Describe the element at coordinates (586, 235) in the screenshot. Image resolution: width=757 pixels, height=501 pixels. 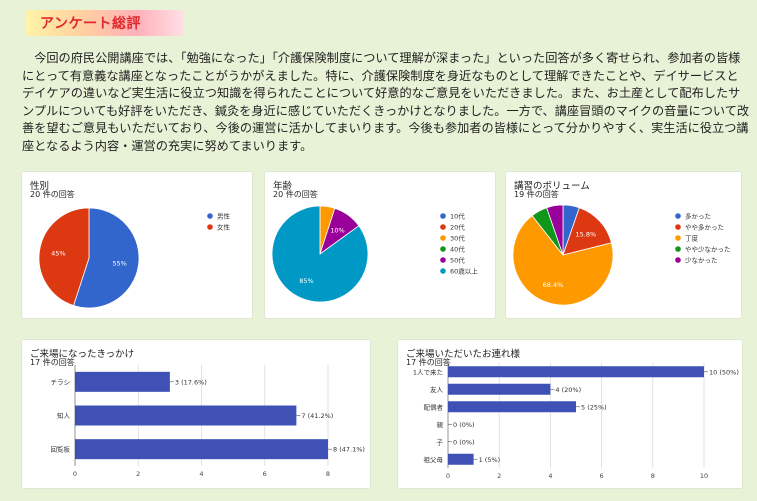
I see `slice-label: 15.8%` at that location.